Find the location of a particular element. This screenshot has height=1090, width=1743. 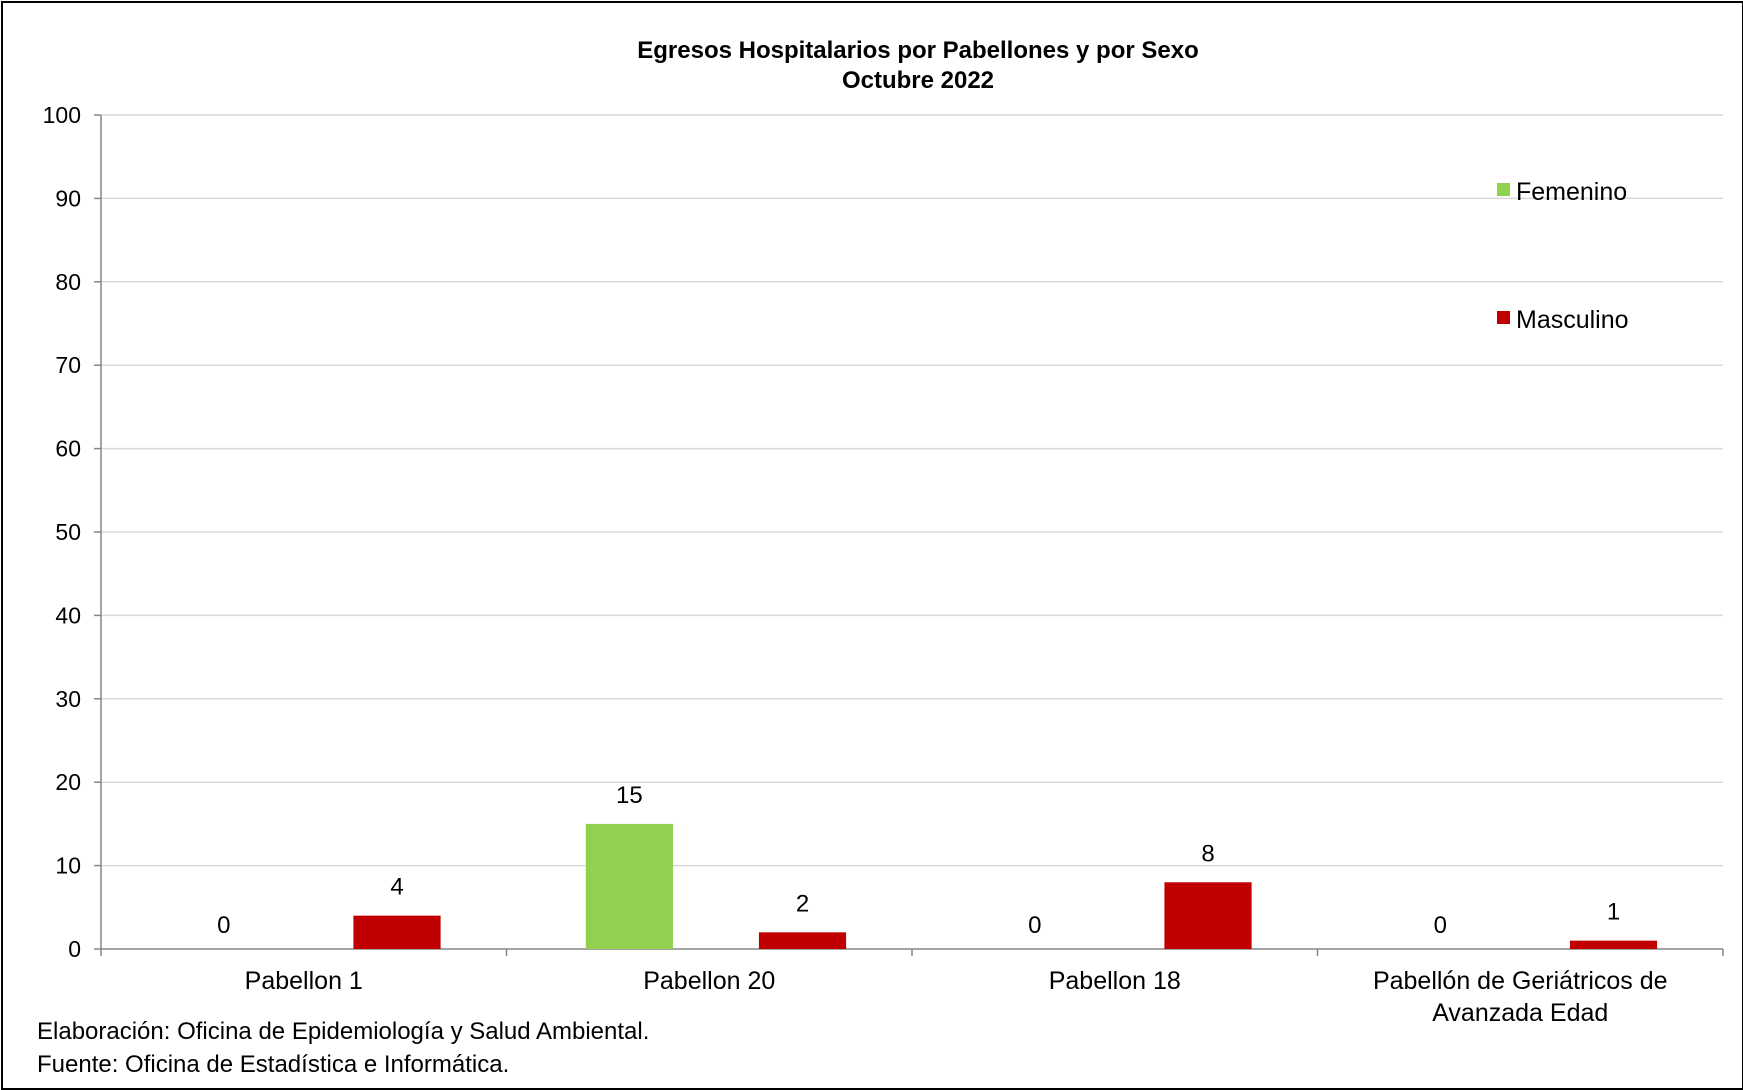

x-category-label: Avanzada Edad is located at coordinates (1520, 1013).